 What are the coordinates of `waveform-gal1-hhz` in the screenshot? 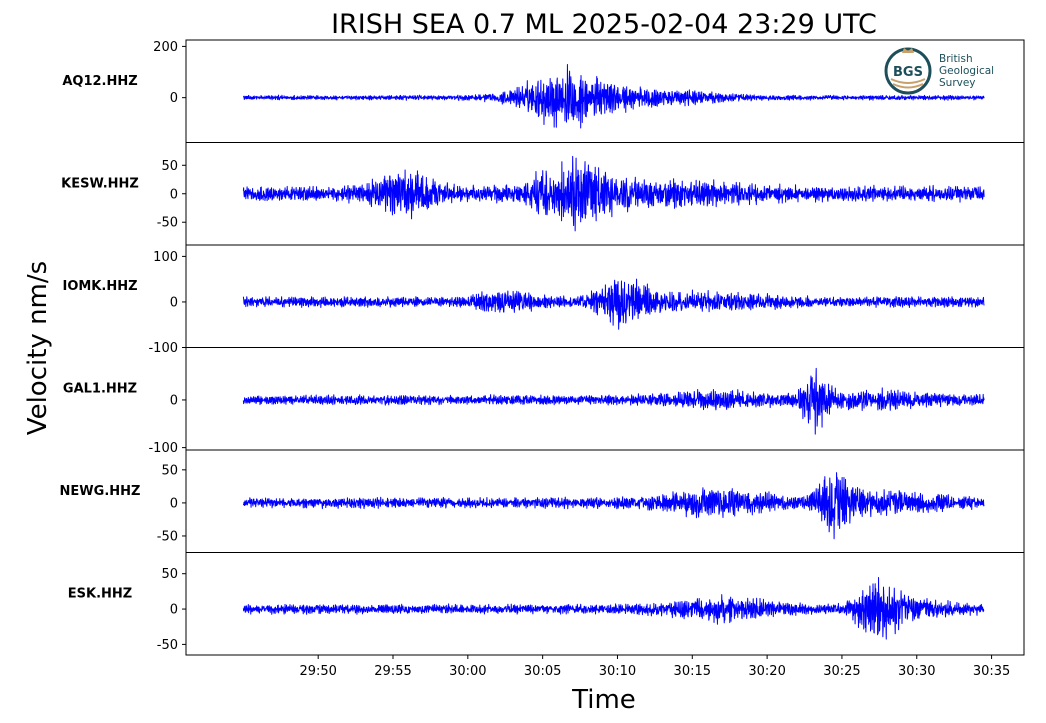 It's located at (613, 401).